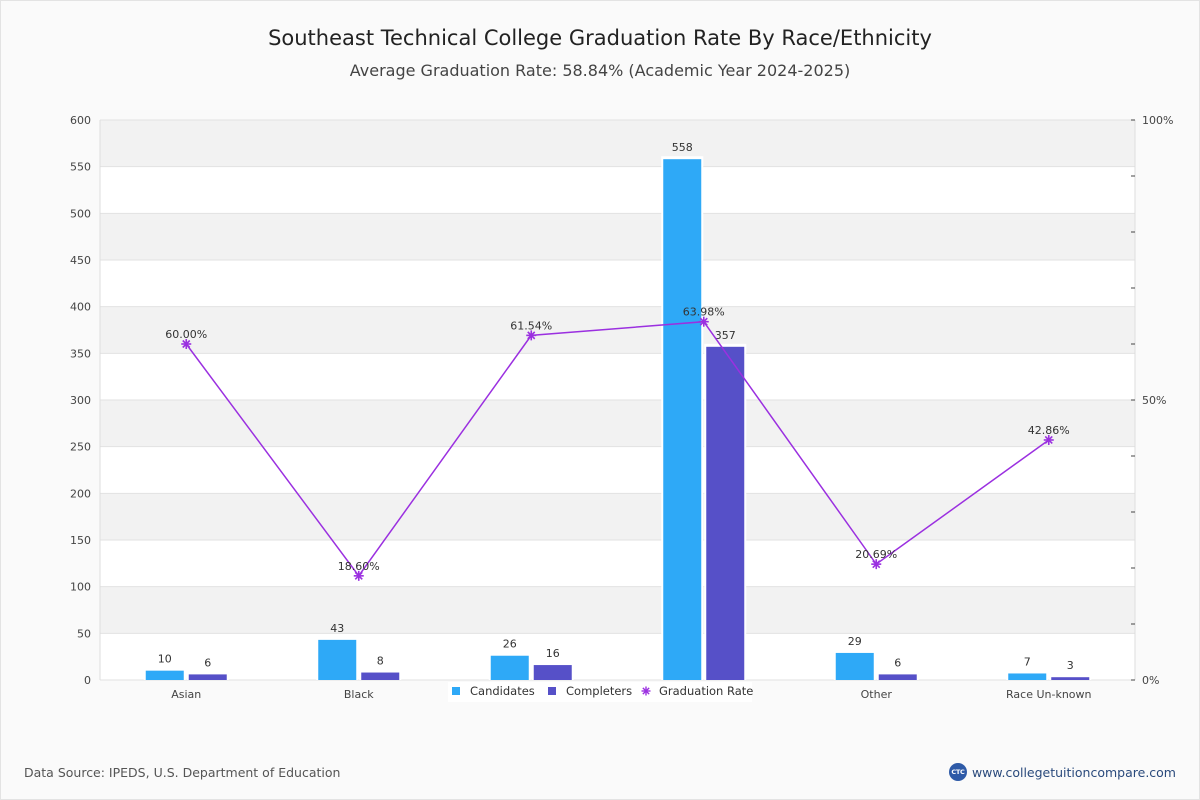 Image resolution: width=1200 pixels, height=800 pixels. I want to click on y-tick-label: 600, so click(80, 120).